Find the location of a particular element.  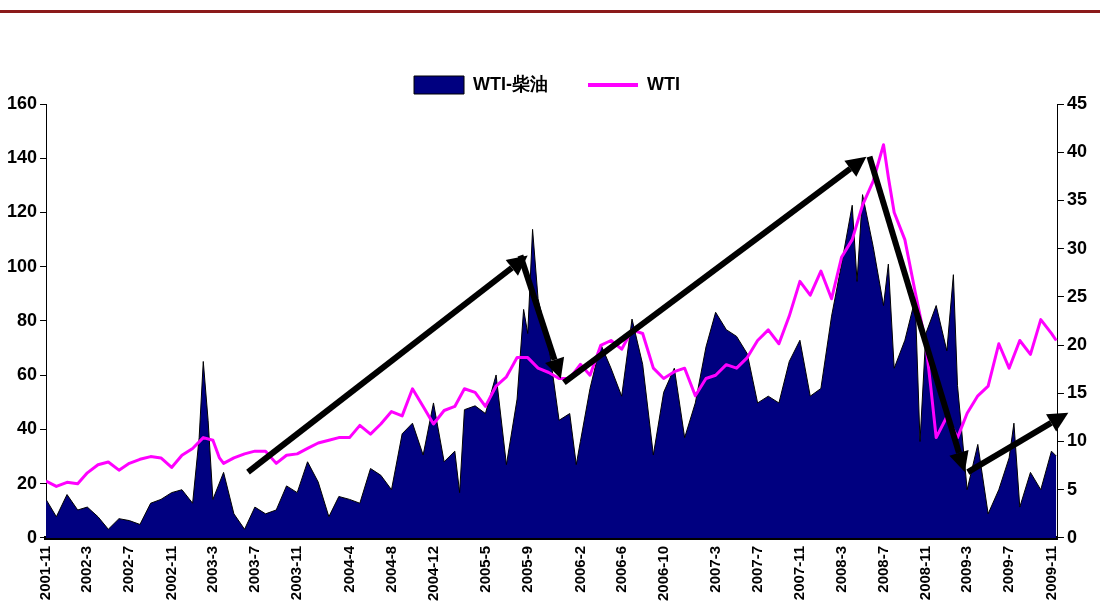

x-tick-label: 2008-7 is located at coordinates (882, 569).